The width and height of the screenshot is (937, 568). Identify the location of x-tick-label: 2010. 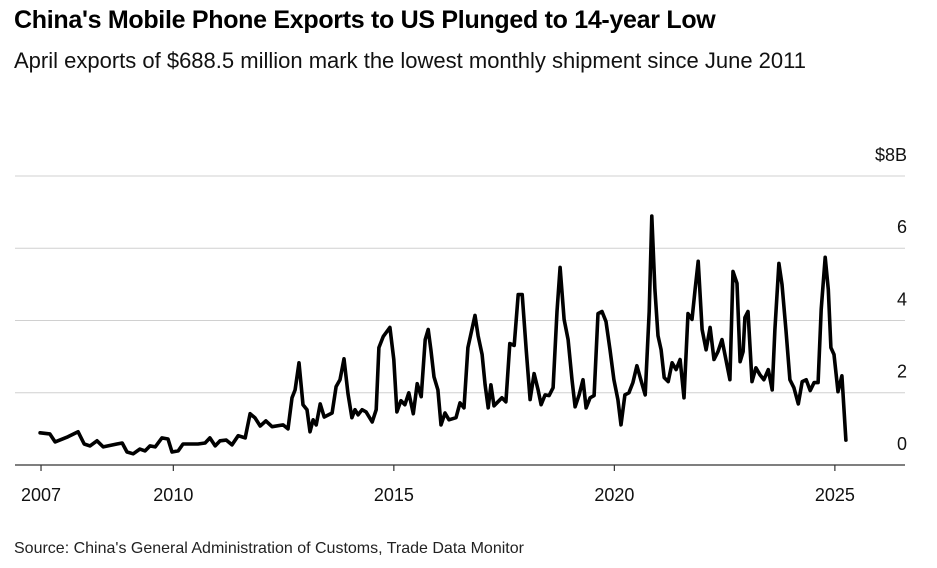
(173, 495).